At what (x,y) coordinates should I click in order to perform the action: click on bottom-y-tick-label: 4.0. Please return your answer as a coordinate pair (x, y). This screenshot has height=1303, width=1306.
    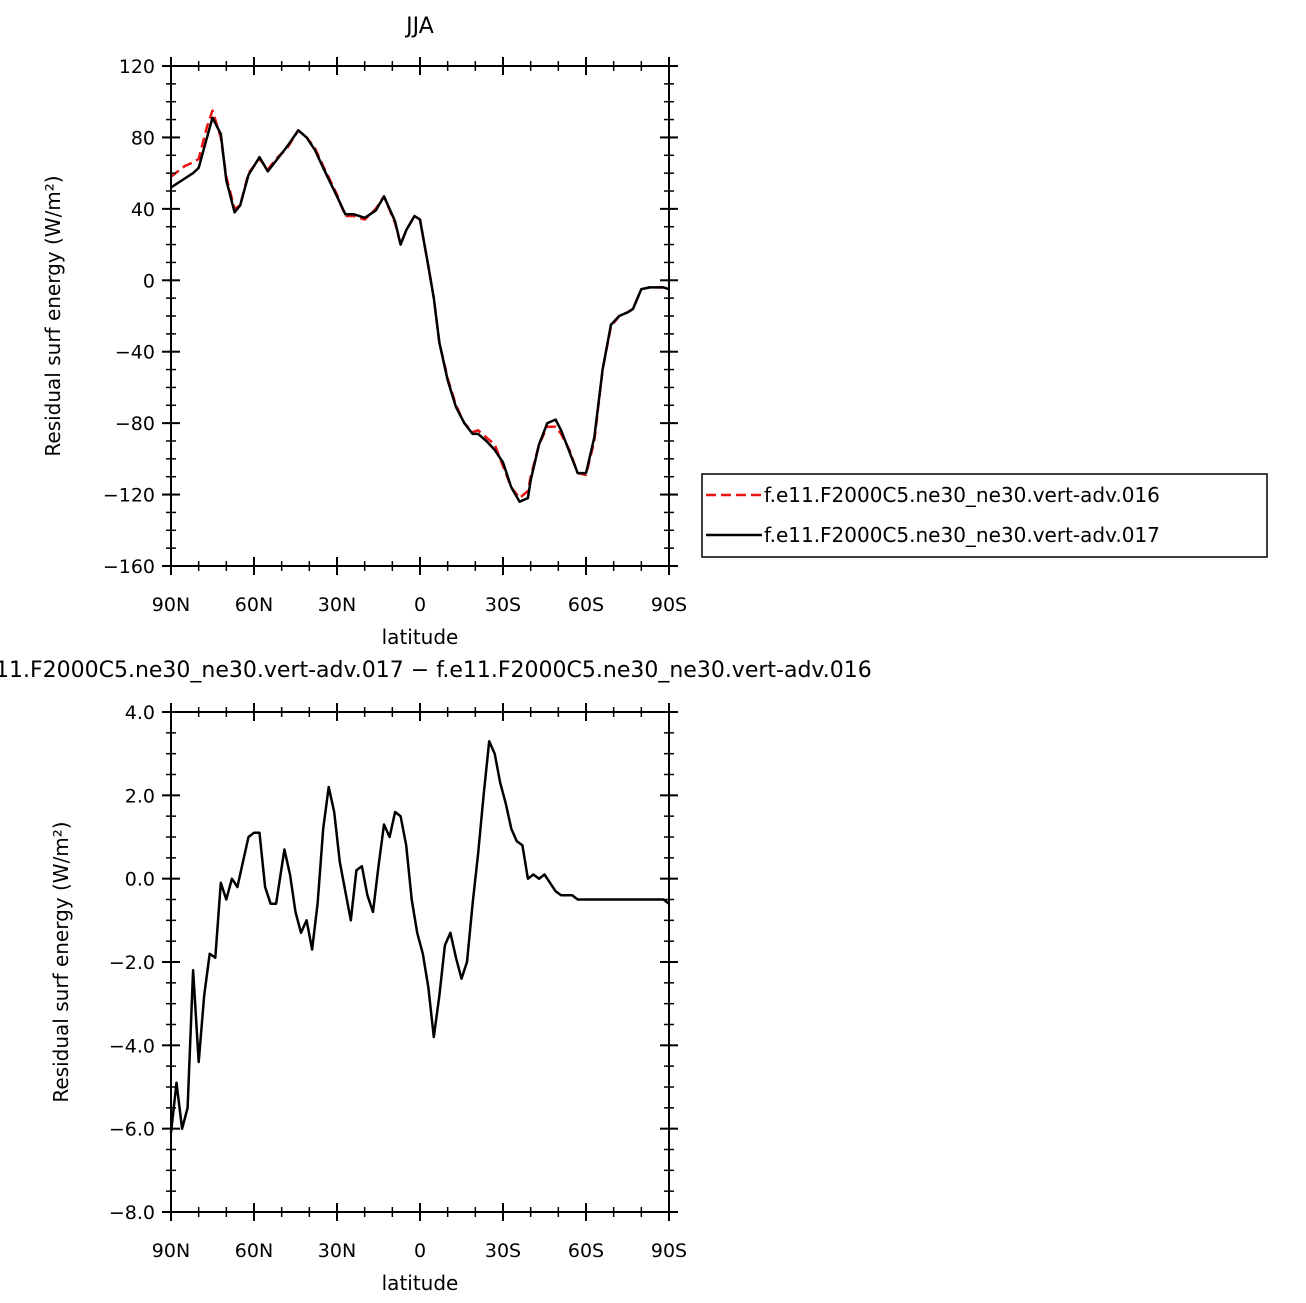
    Looking at the image, I should click on (140, 713).